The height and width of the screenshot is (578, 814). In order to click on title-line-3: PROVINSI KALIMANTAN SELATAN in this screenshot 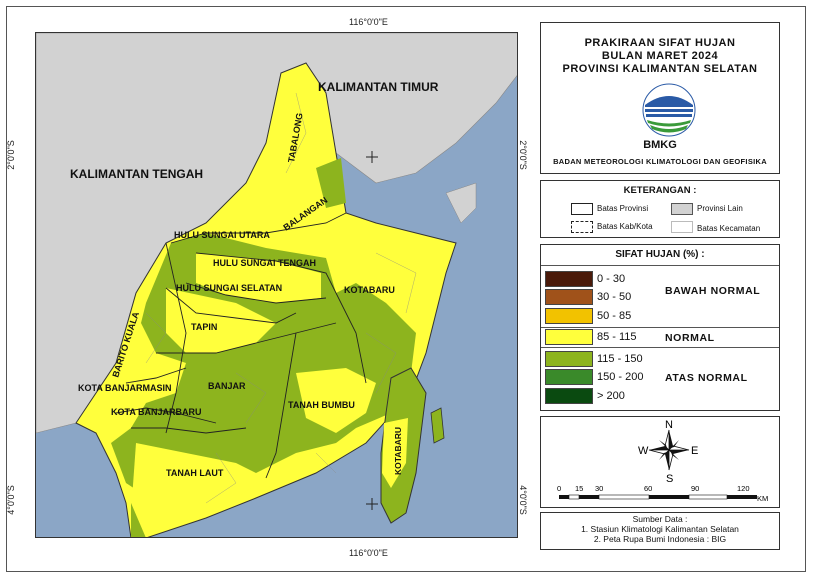, I will do `click(660, 69)`.